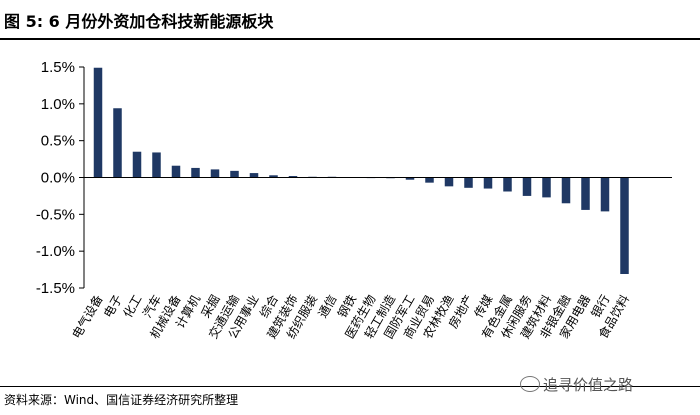  What do you see at coordinates (121, 400) in the screenshot?
I see `source-note: 资料来源：Wind、国信证券经济研究所整理` at bounding box center [121, 400].